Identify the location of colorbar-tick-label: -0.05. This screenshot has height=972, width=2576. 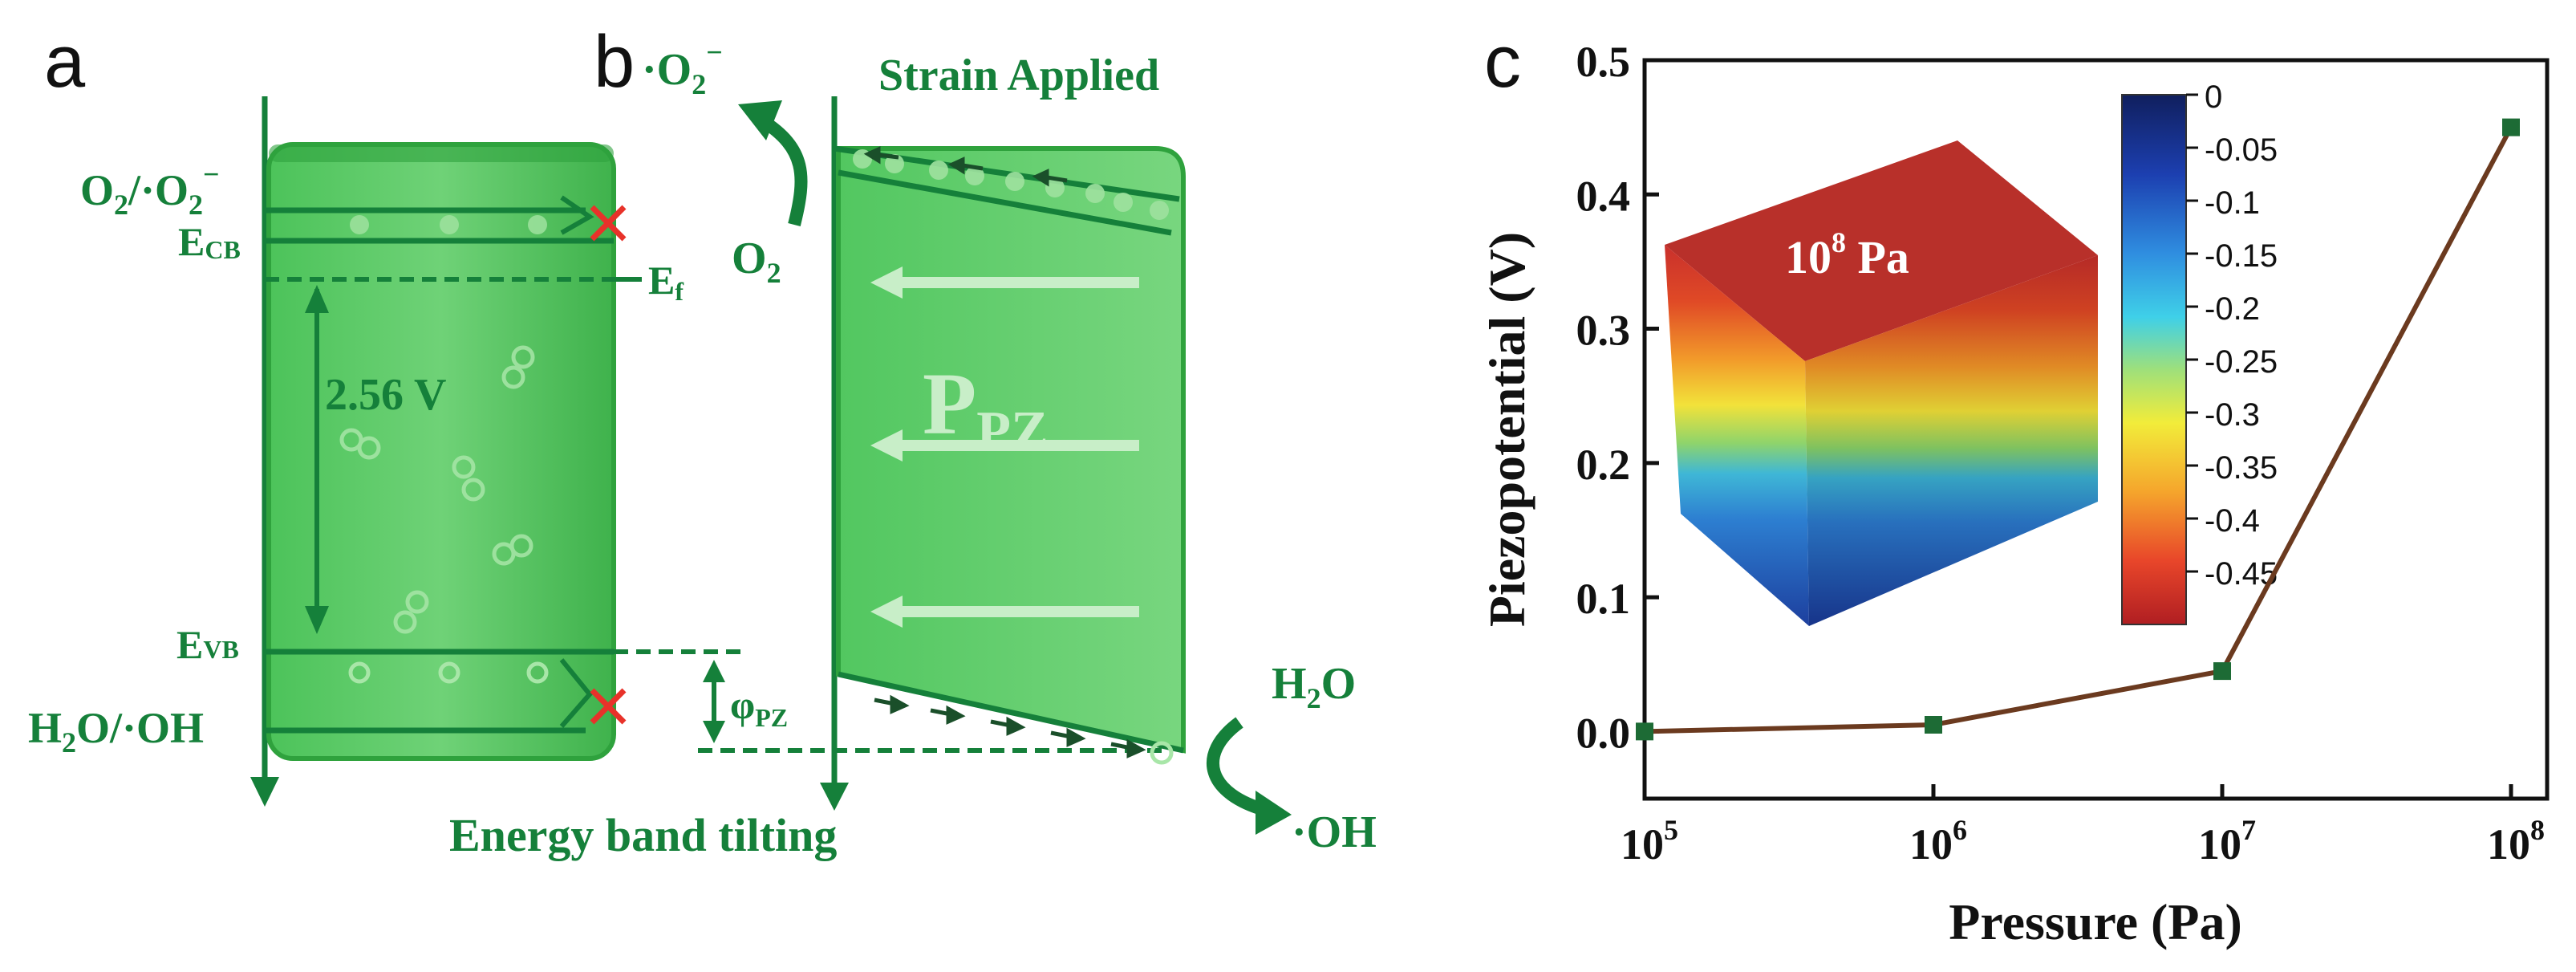
(2241, 150).